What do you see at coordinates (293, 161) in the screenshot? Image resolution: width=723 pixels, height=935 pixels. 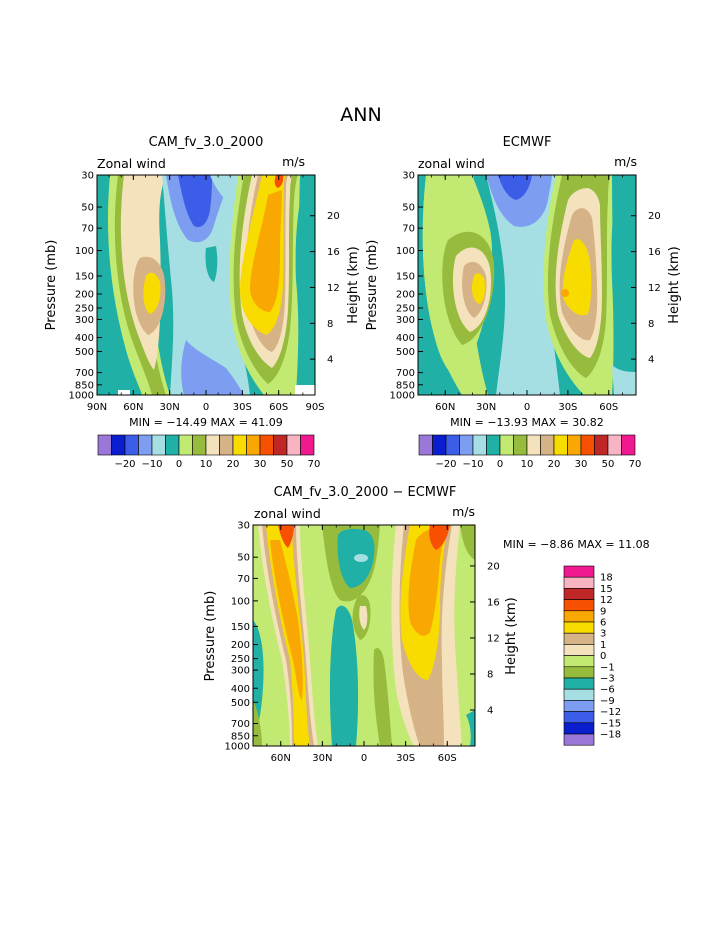 I see `panel-cam-subtitle-right: m/s` at bounding box center [293, 161].